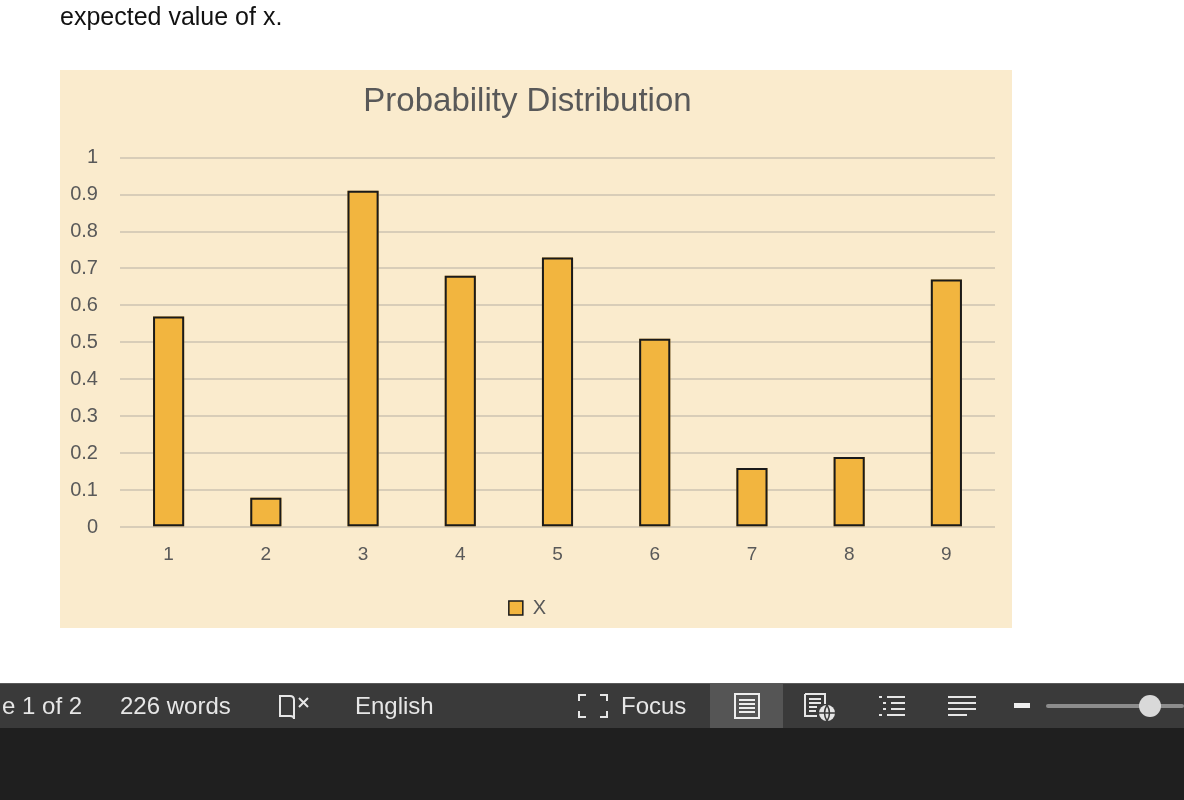 The image size is (1184, 800). Describe the element at coordinates (171, 16) in the screenshot. I see `text: expected value of x.` at that location.